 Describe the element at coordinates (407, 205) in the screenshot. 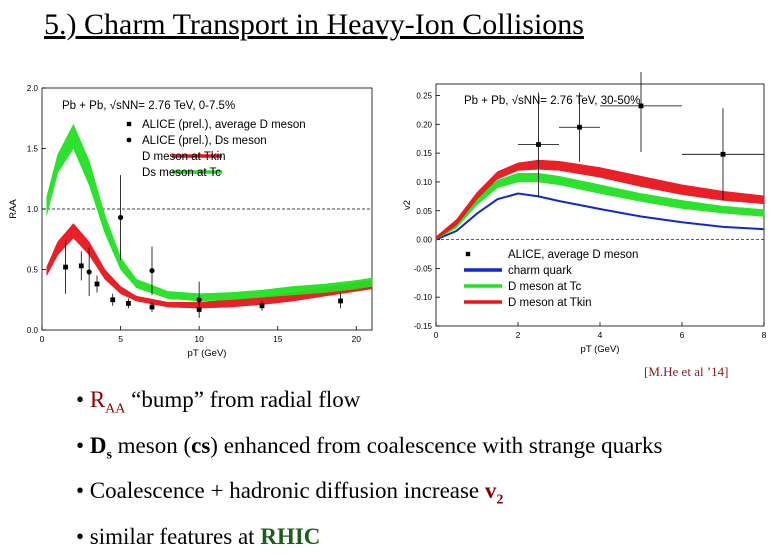

I see `chart1-ylabel: v2` at that location.